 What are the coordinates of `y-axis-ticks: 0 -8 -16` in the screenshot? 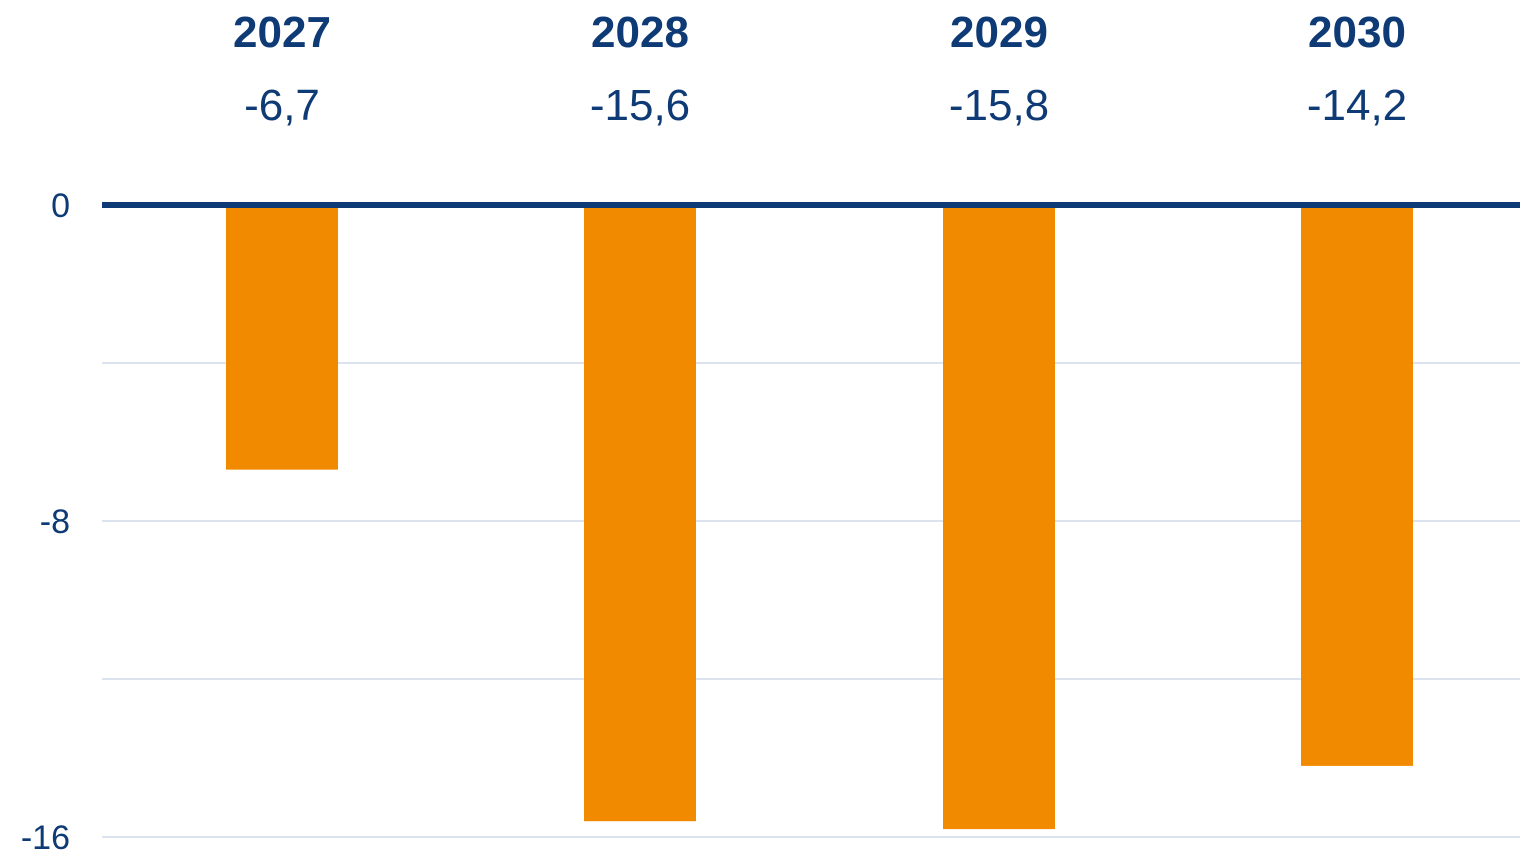 It's located at (45, 521).